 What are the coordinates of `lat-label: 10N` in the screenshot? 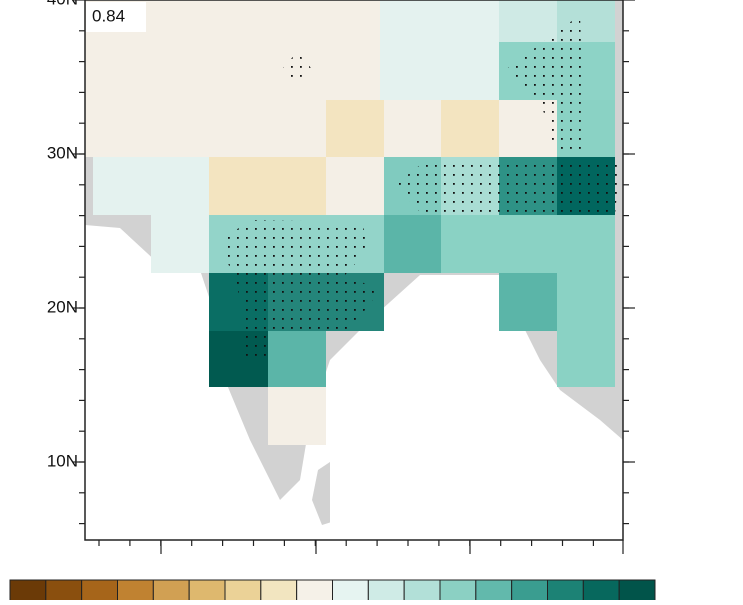 It's located at (62, 460).